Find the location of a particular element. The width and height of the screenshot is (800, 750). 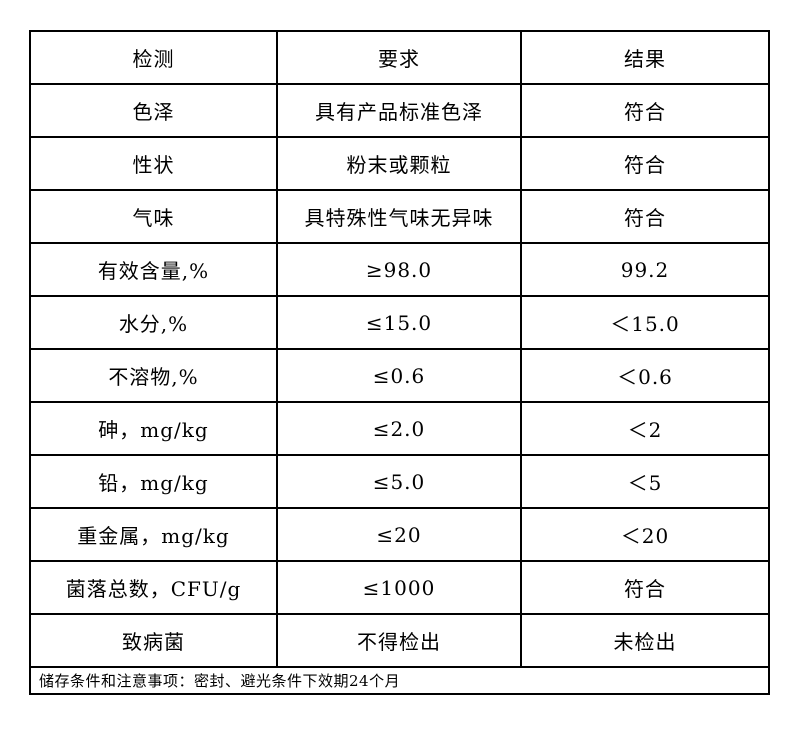

cell-requirement: ≤5.0 is located at coordinates (399, 481).